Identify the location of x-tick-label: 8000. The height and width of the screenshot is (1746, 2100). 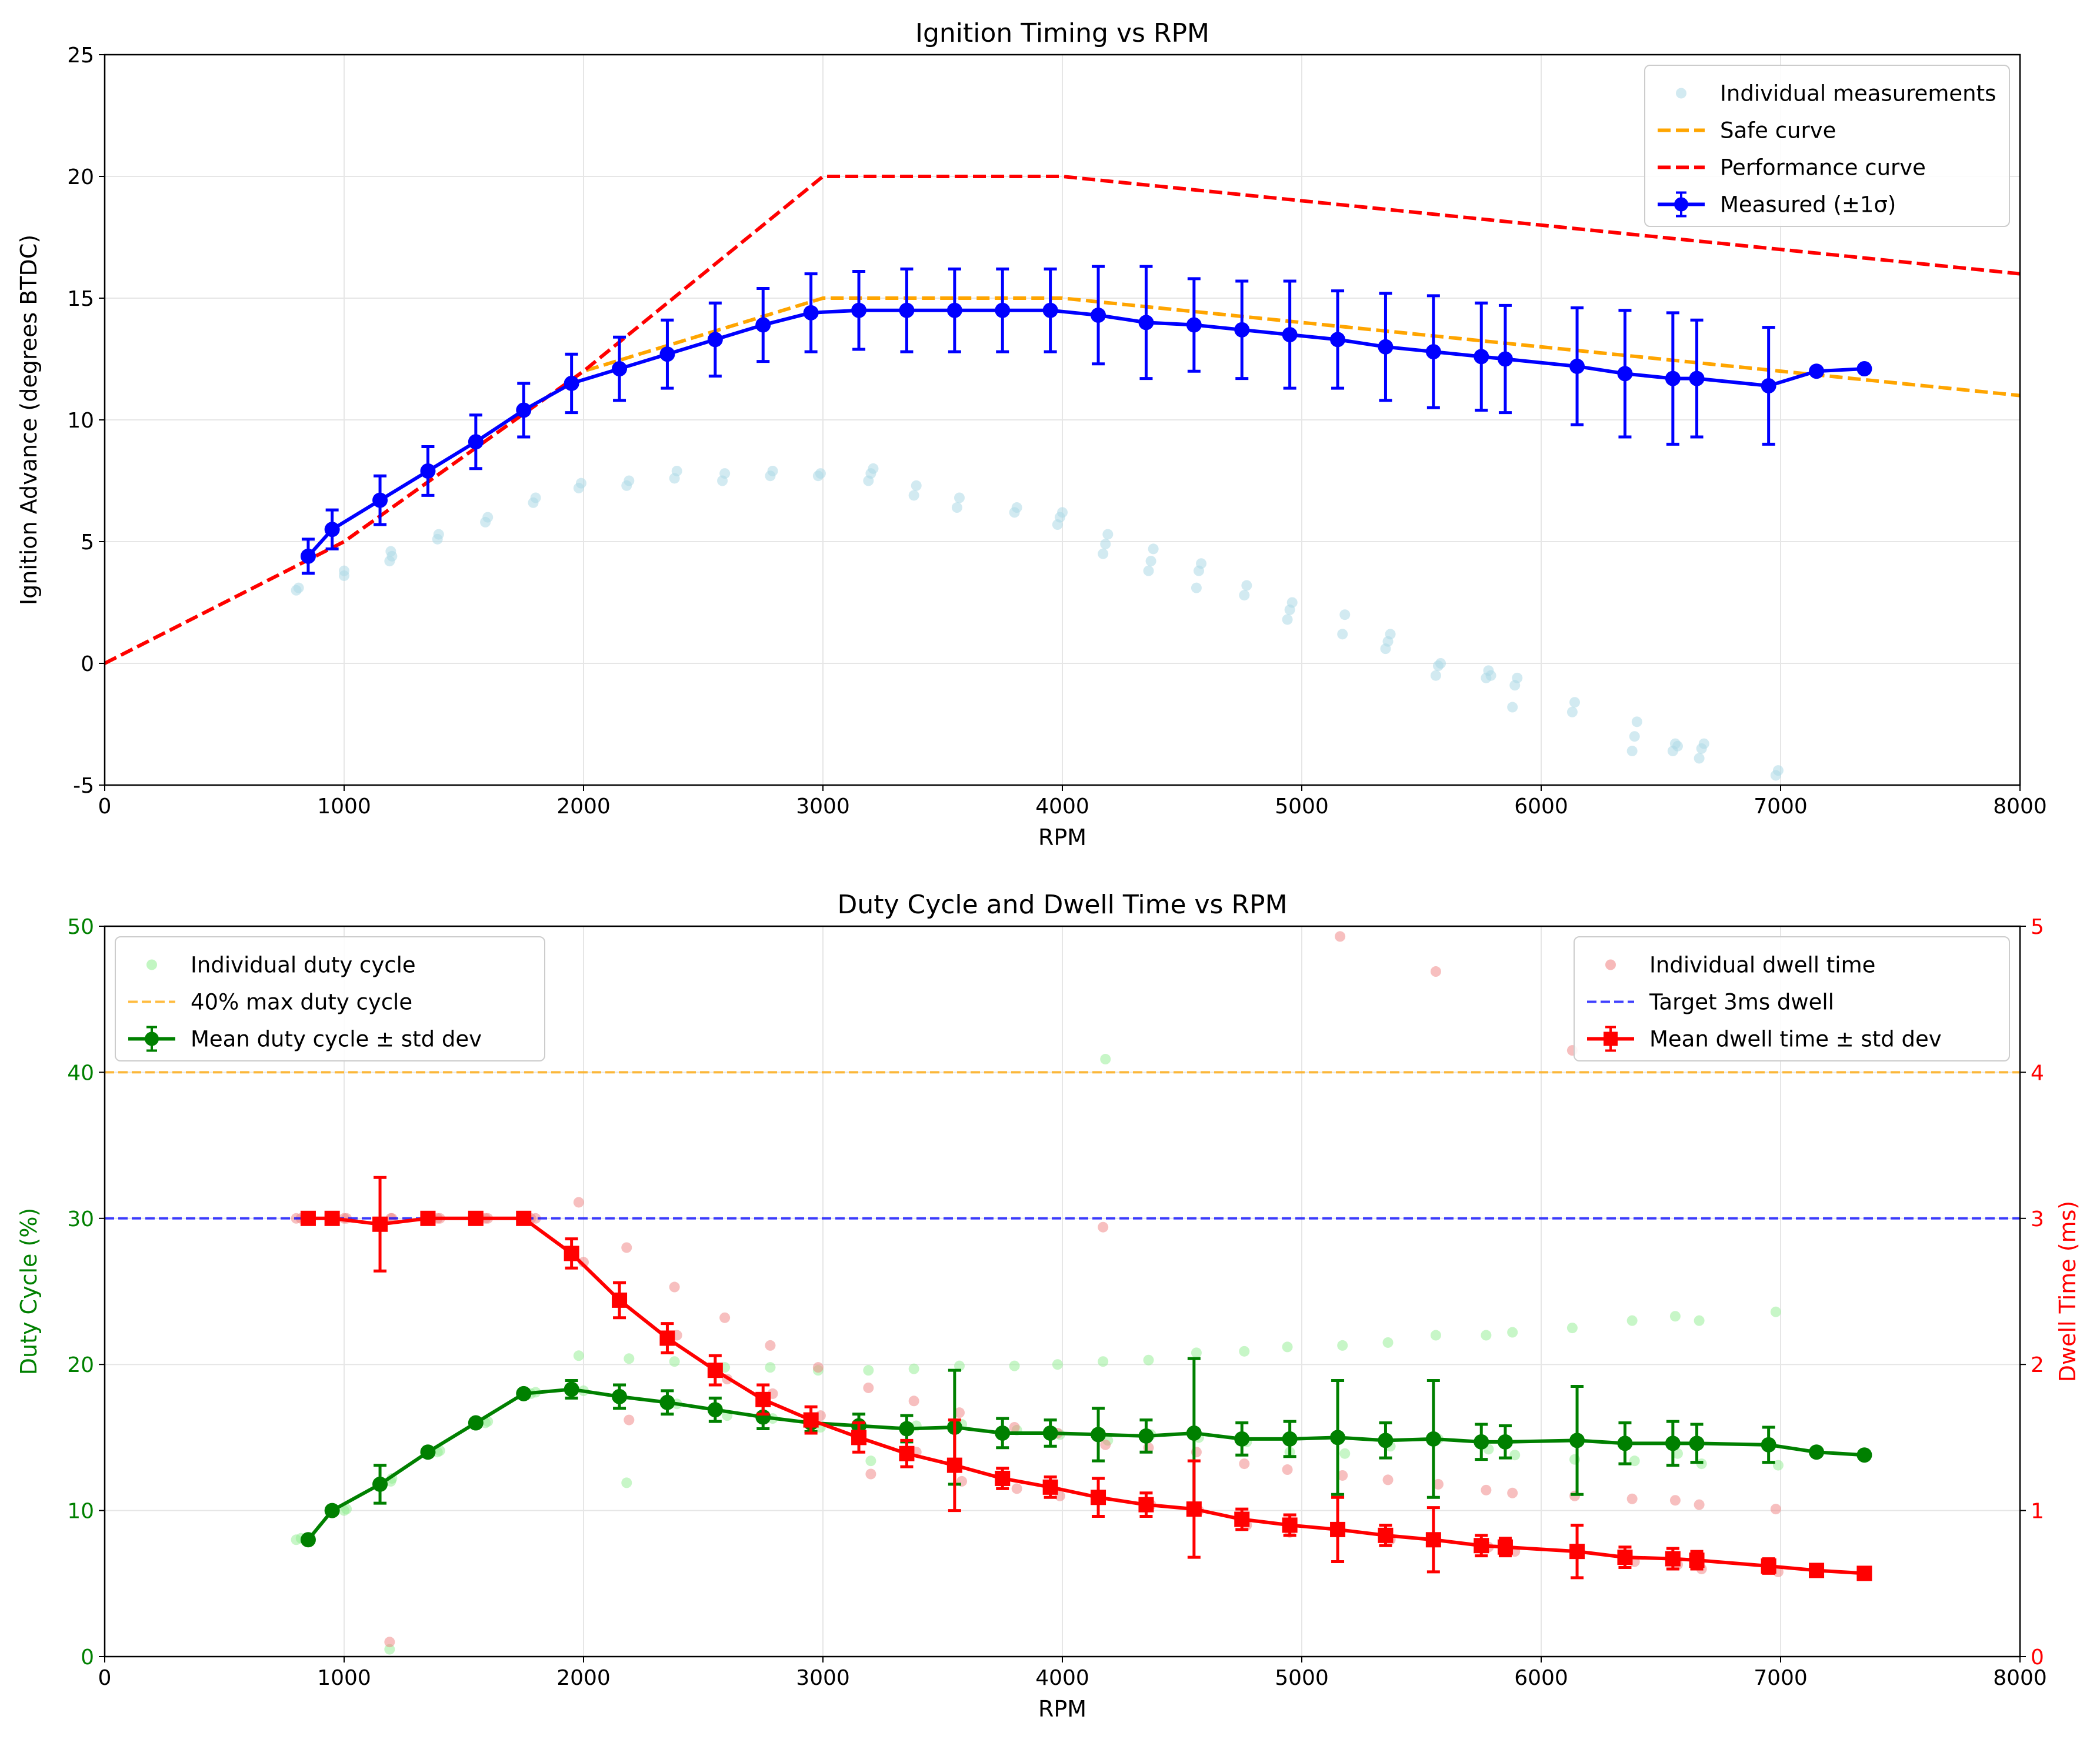
(2020, 806).